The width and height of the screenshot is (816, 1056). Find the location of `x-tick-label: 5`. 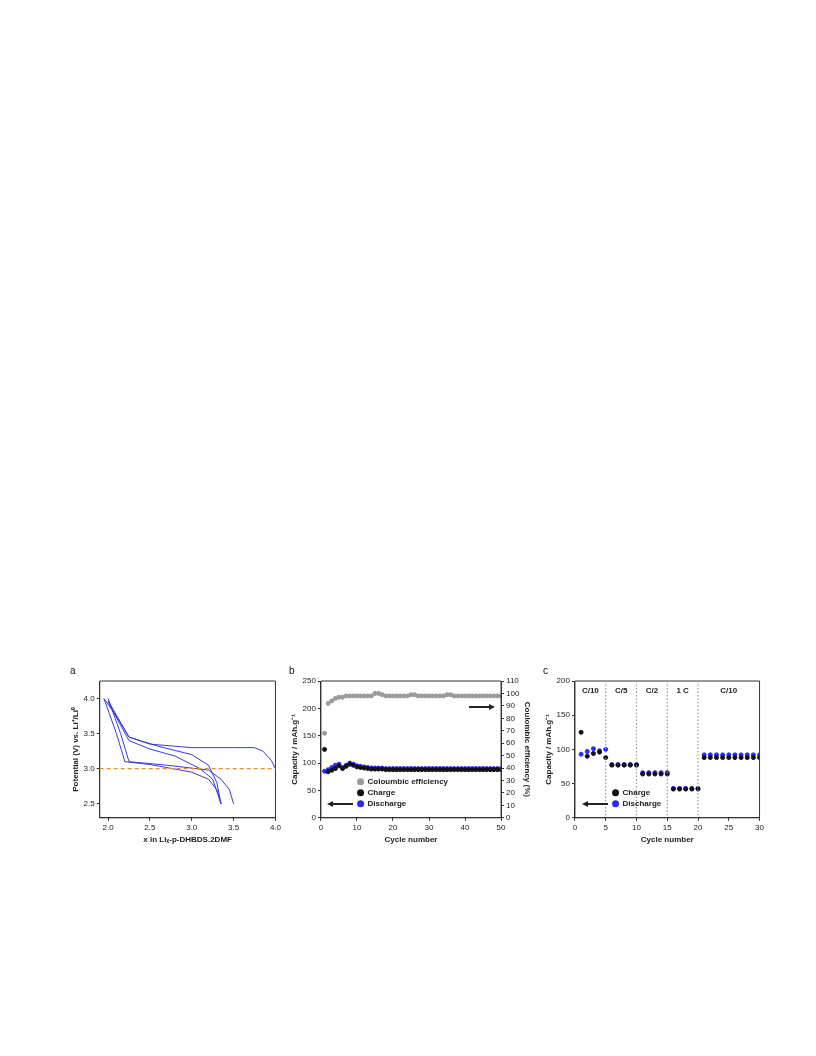

x-tick-label: 5 is located at coordinates (606, 827).